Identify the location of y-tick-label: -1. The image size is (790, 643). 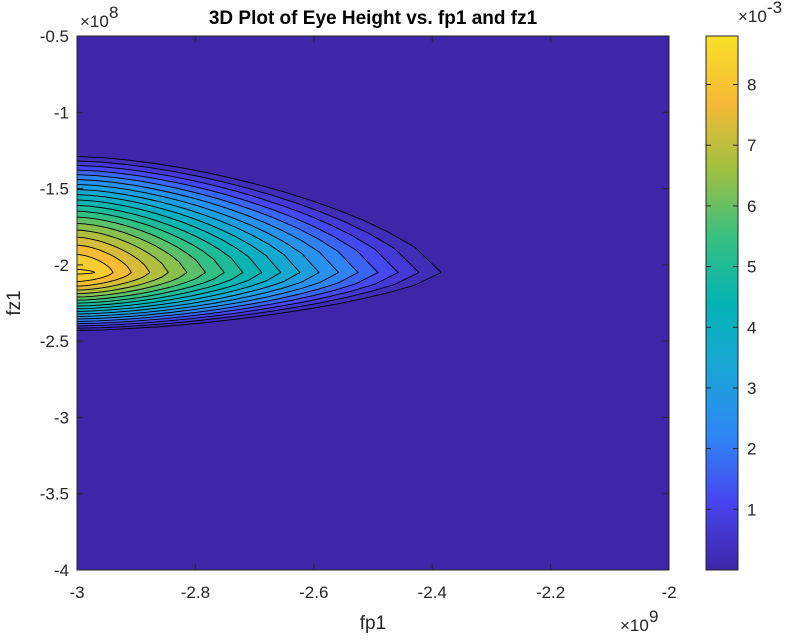
(61, 112).